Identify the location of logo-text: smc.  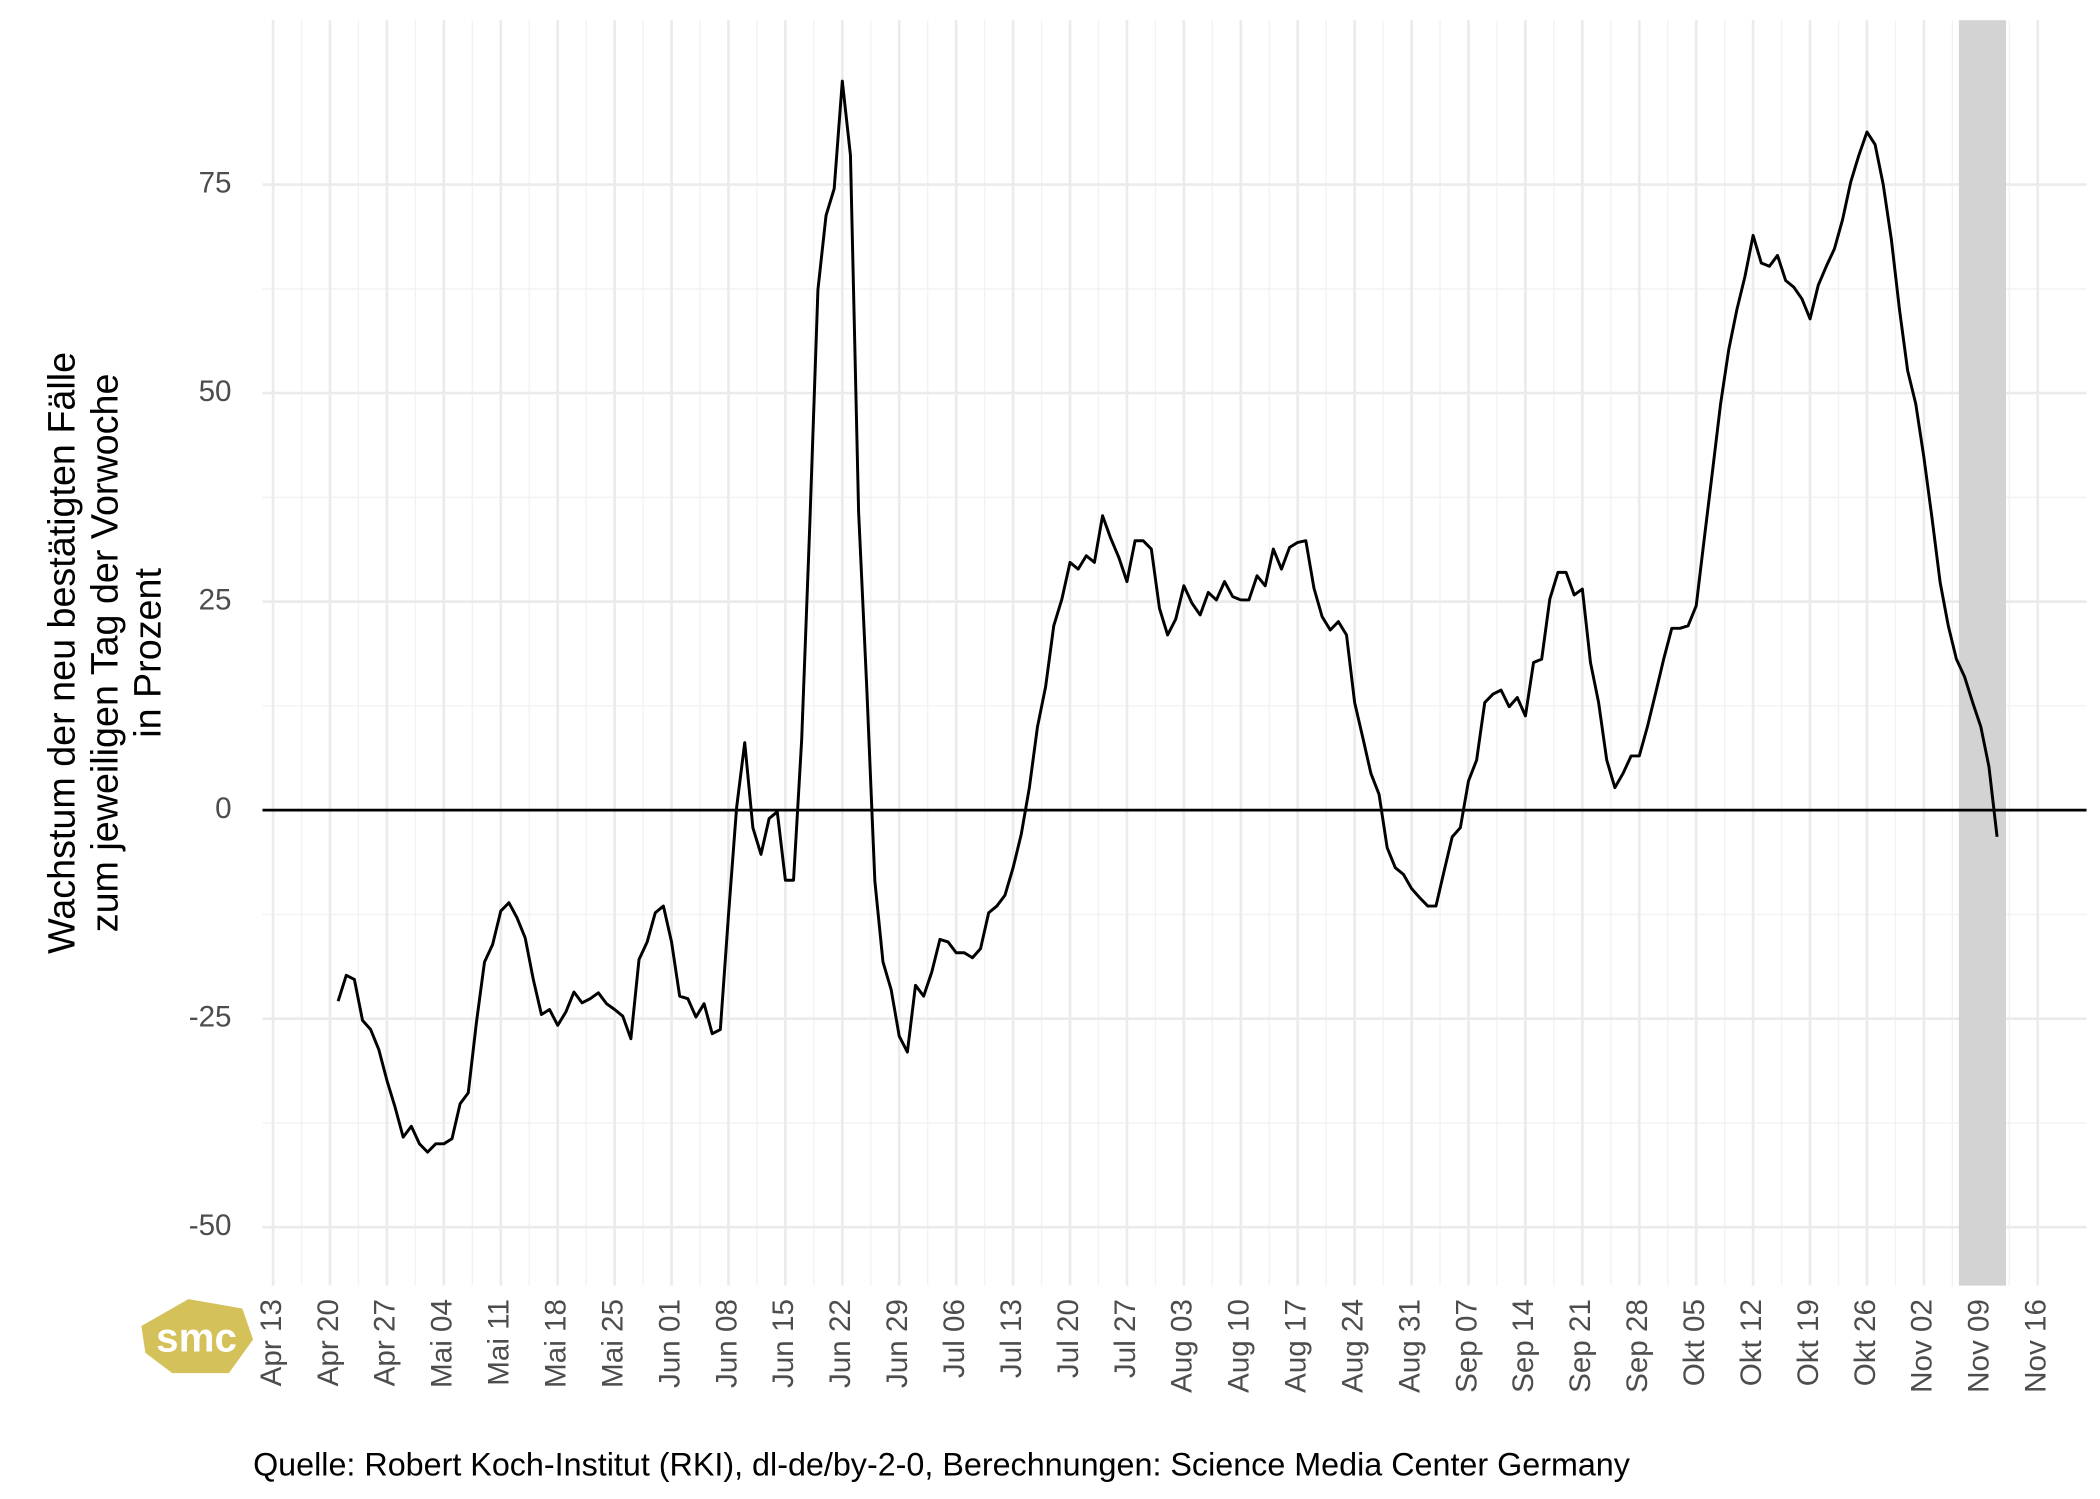
(196, 1337).